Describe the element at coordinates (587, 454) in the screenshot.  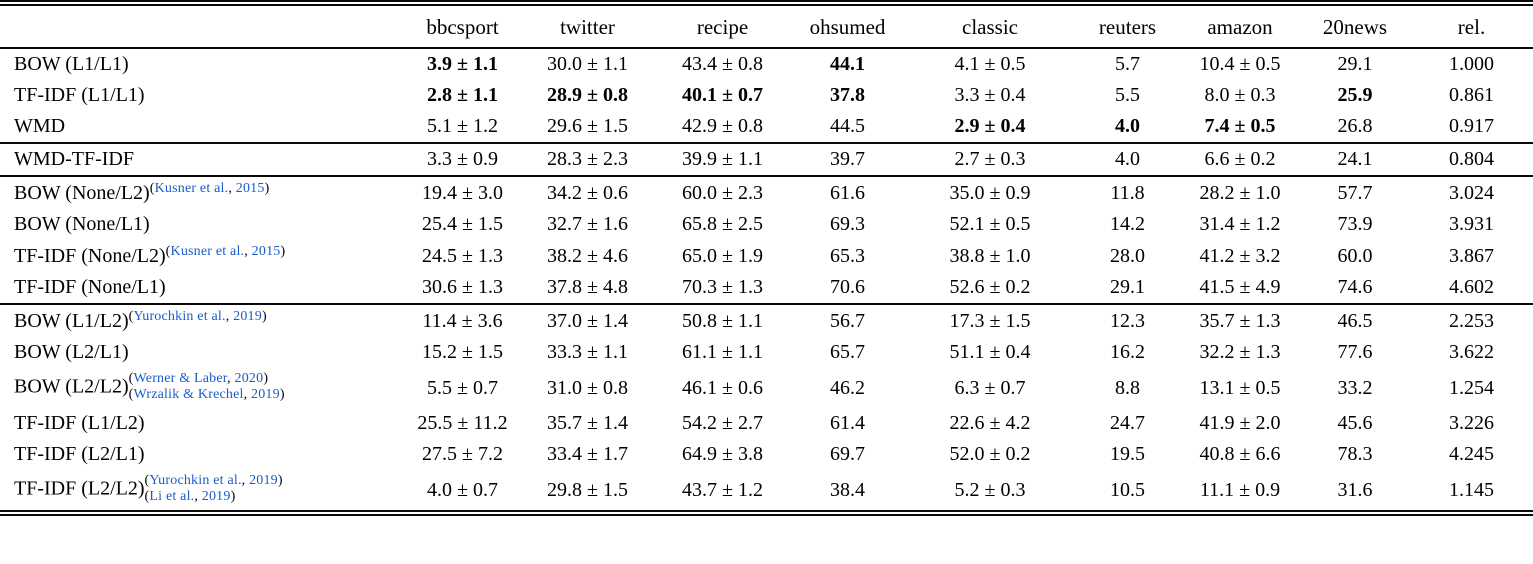
I see `cell-twitter: 33.4 ± 1.7` at that location.